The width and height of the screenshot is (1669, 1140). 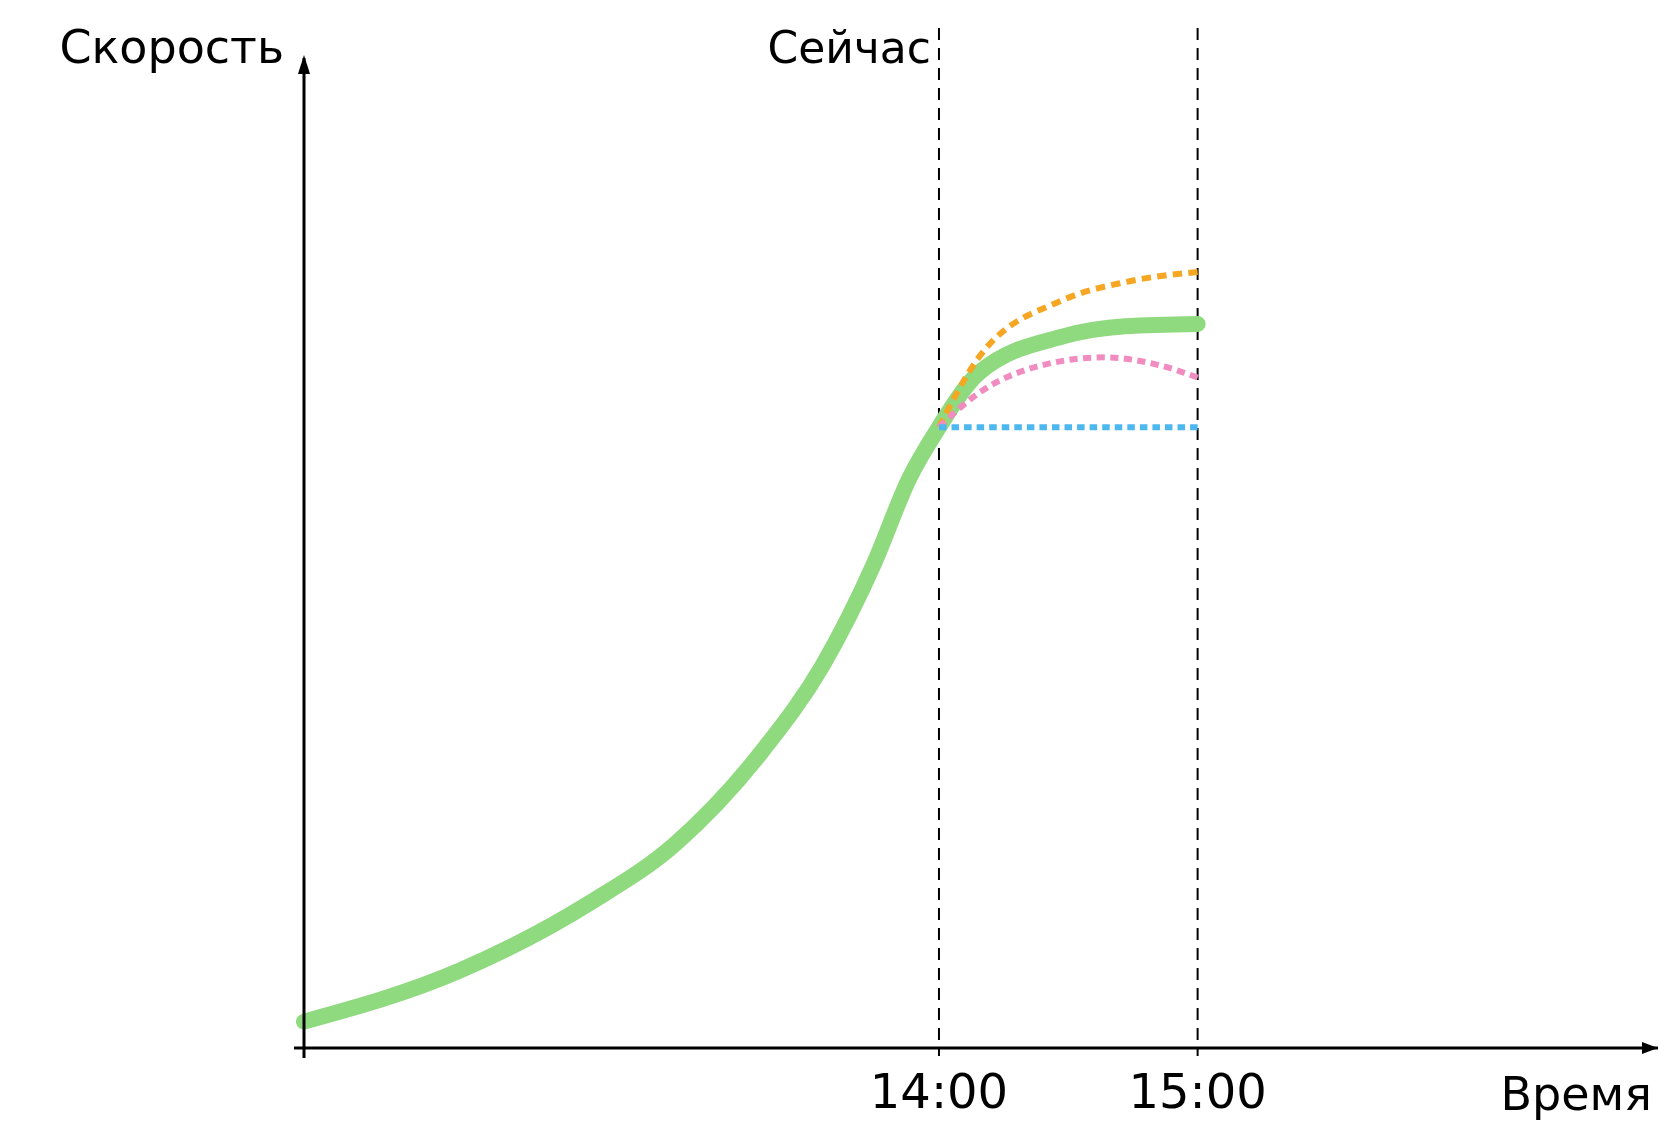 I want to click on y-axis-title: Скорость, so click(x=171, y=47).